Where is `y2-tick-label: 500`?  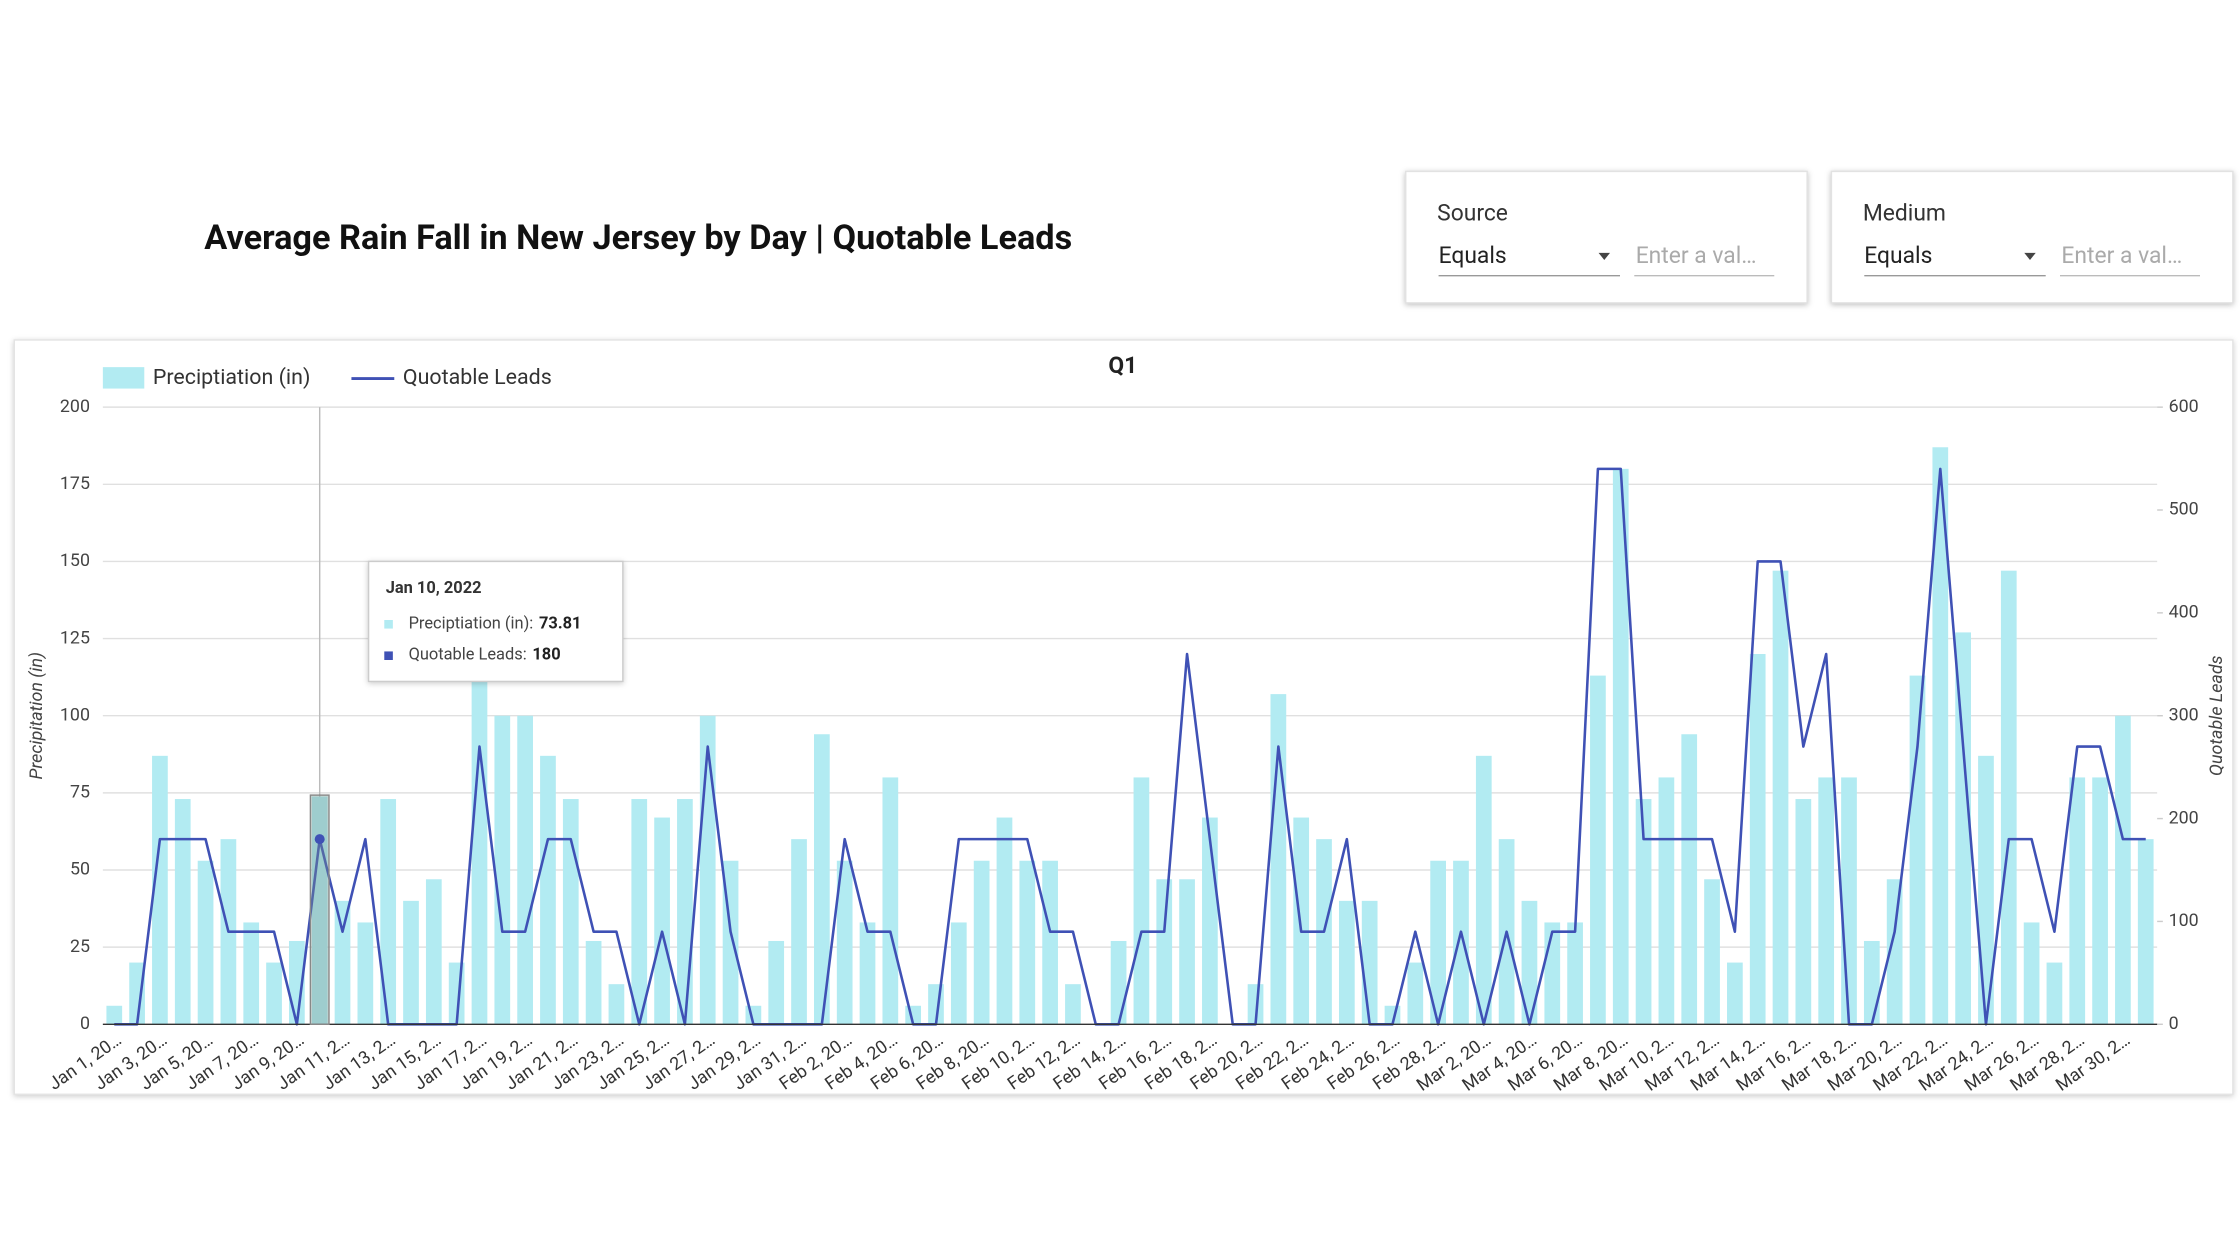 y2-tick-label: 500 is located at coordinates (2184, 509).